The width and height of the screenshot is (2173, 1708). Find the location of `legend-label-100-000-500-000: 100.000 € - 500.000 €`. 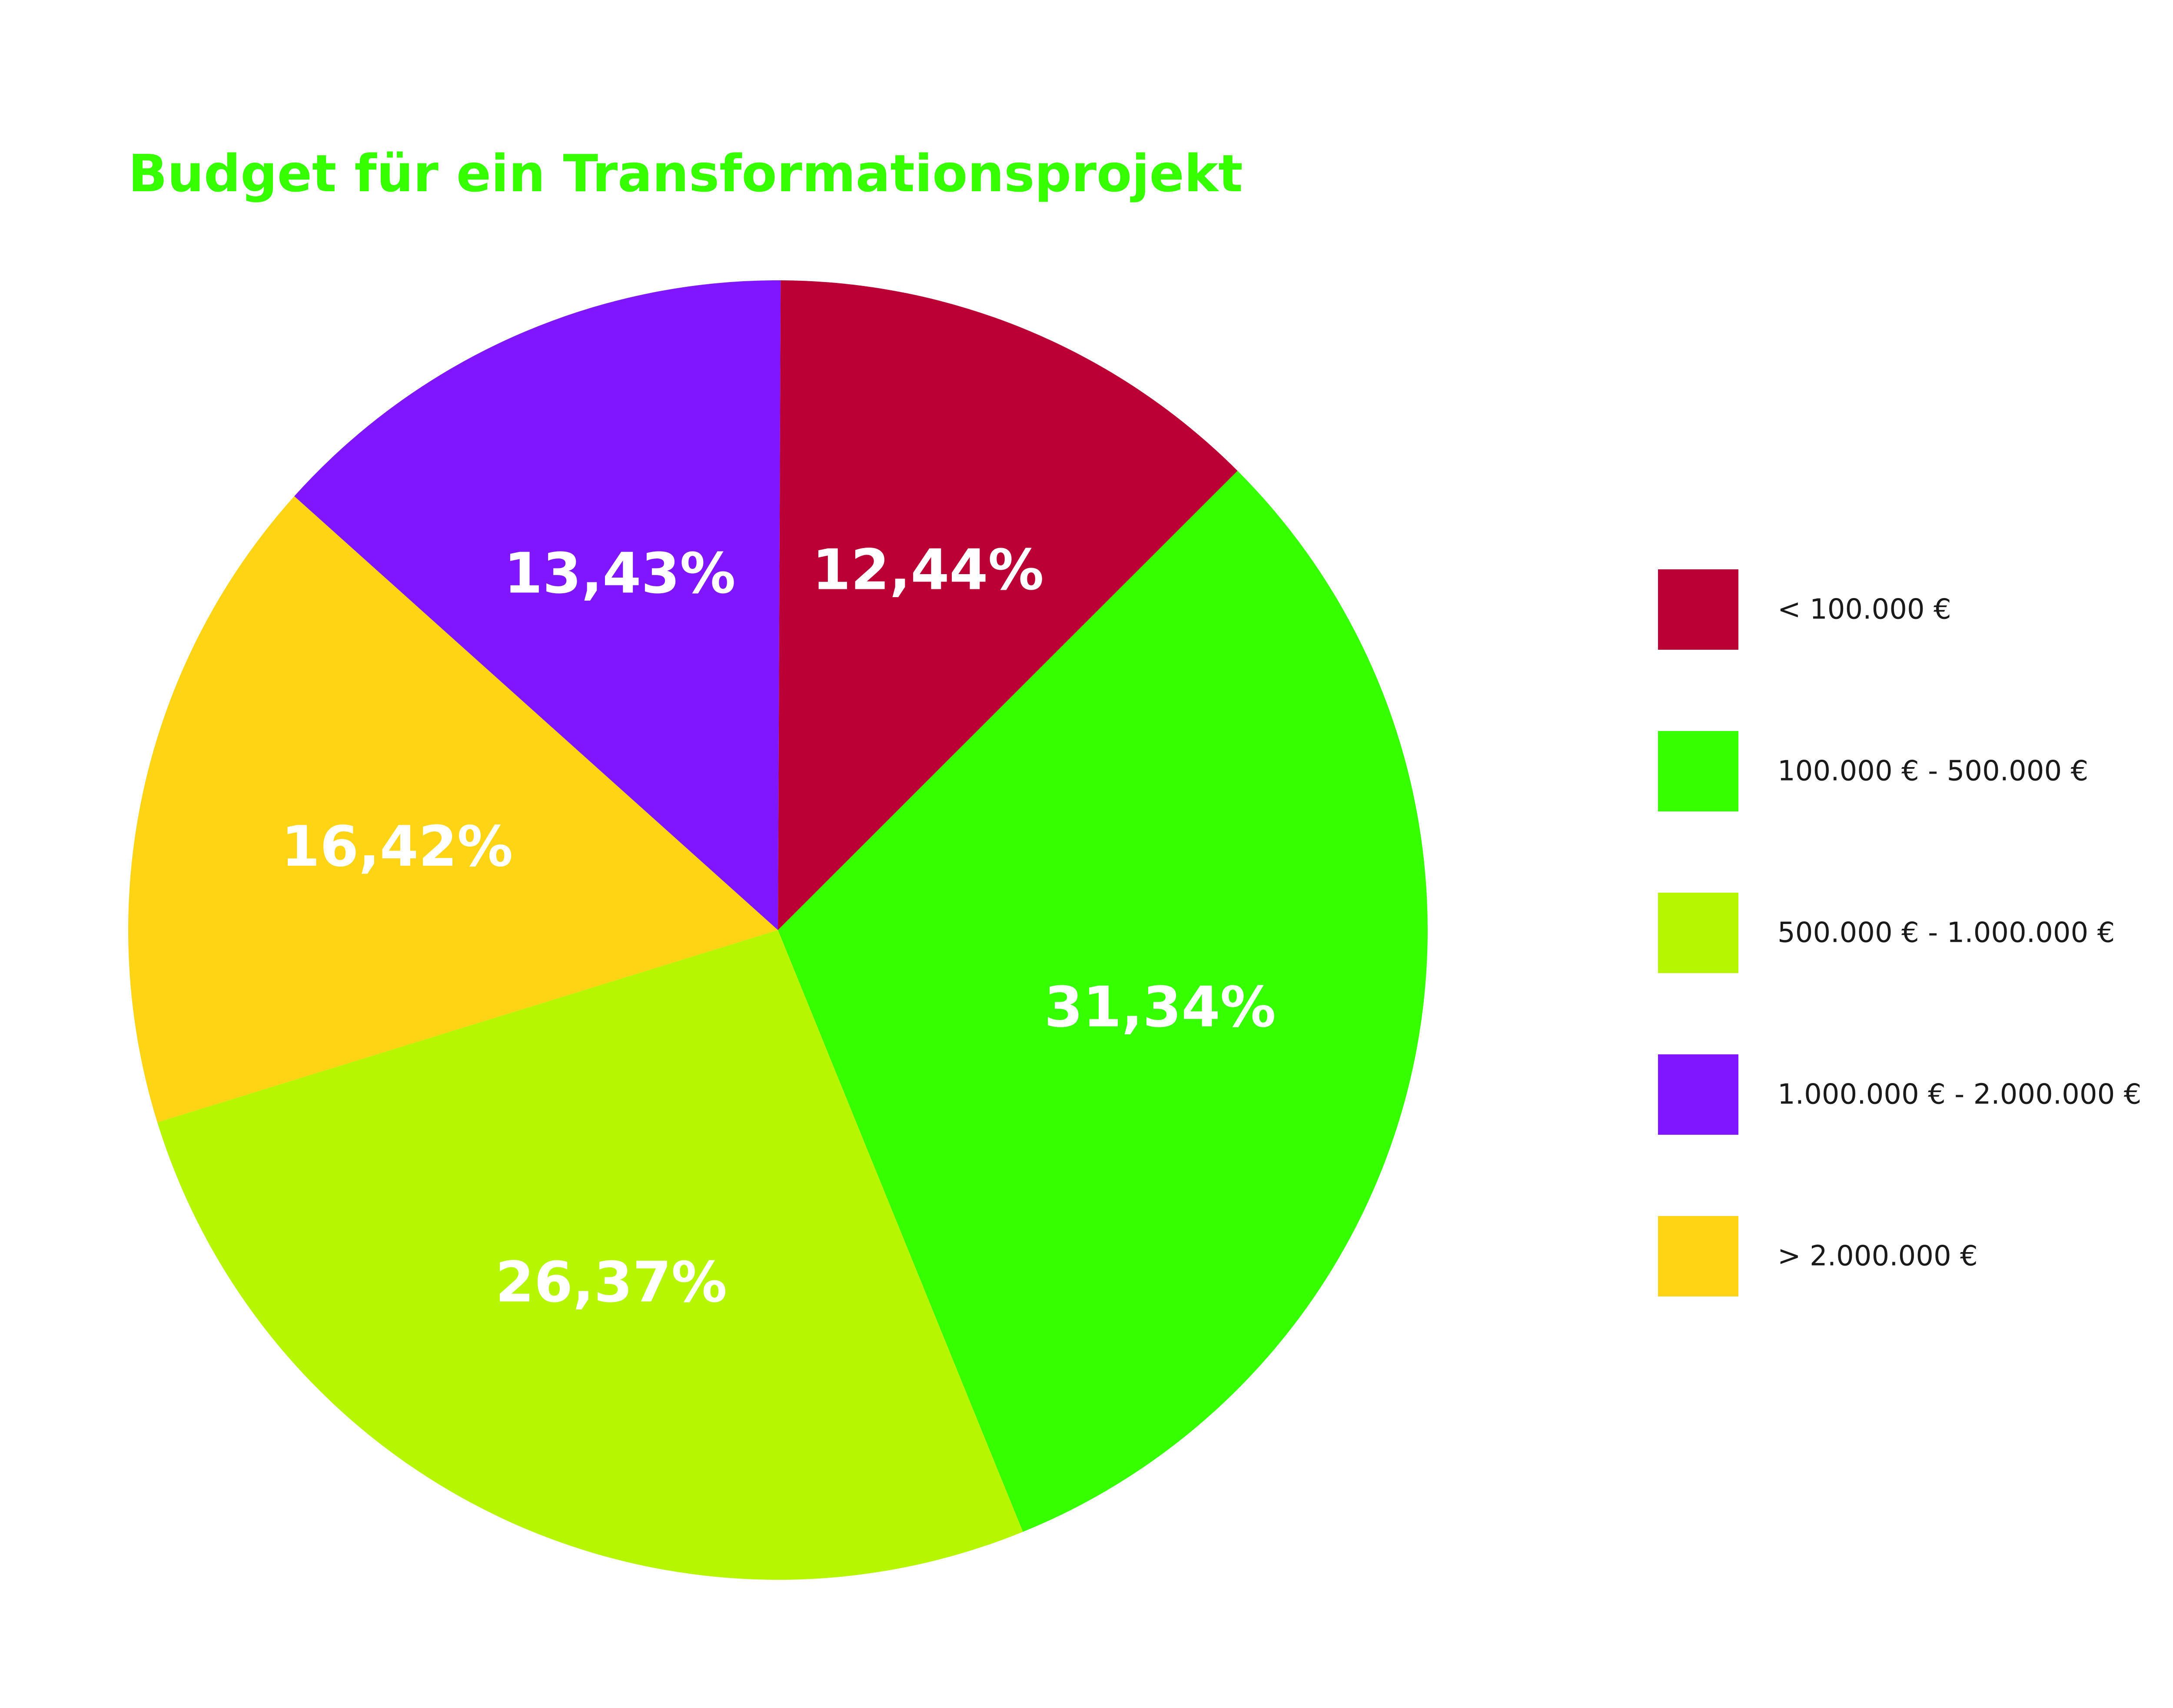

legend-label-100-000-500-000: 100.000 € - 500.000 € is located at coordinates (1933, 771).